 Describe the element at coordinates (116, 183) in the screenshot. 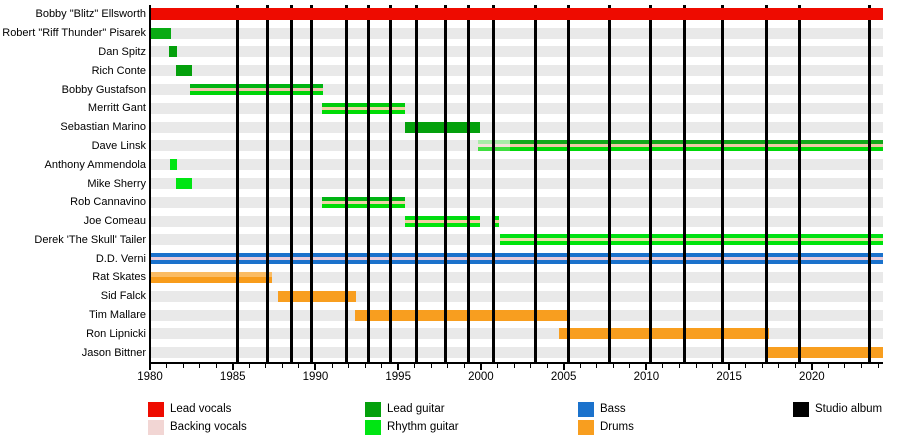

I see `member-label: Mike Sherry` at that location.